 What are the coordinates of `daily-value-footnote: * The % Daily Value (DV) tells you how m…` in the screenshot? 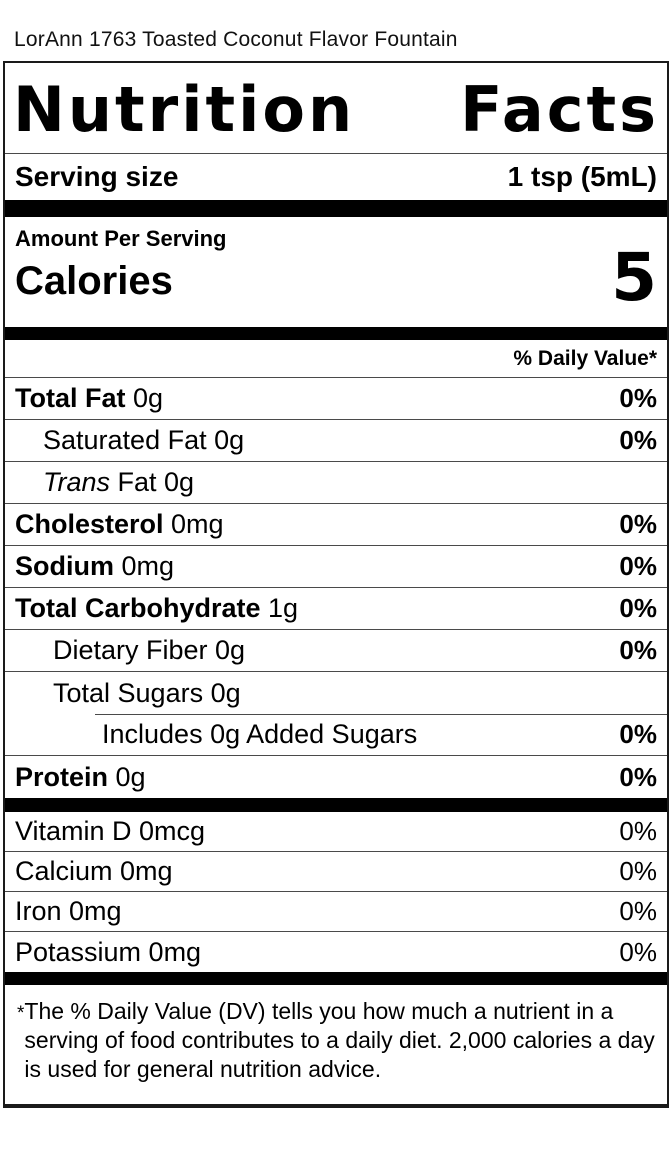 It's located at (336, 1044).